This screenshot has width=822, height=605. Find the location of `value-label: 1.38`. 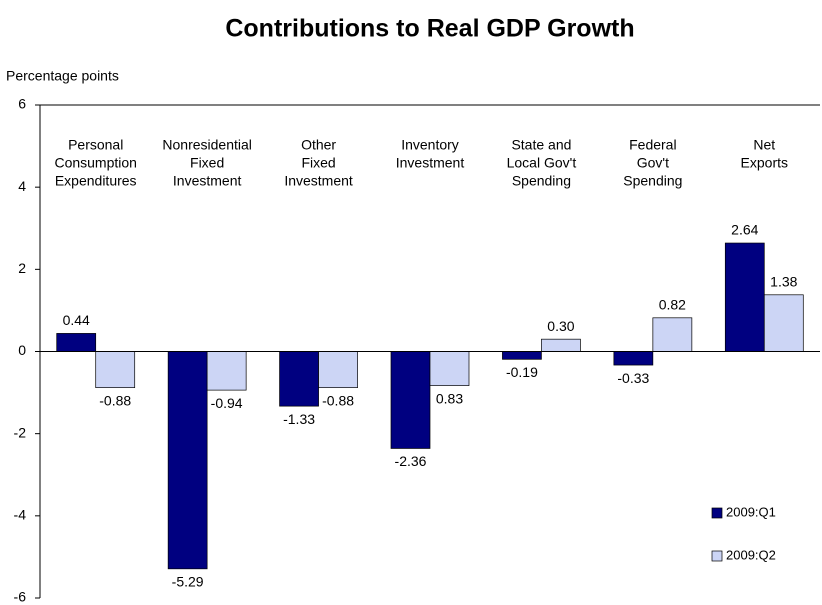

value-label: 1.38 is located at coordinates (783, 282).